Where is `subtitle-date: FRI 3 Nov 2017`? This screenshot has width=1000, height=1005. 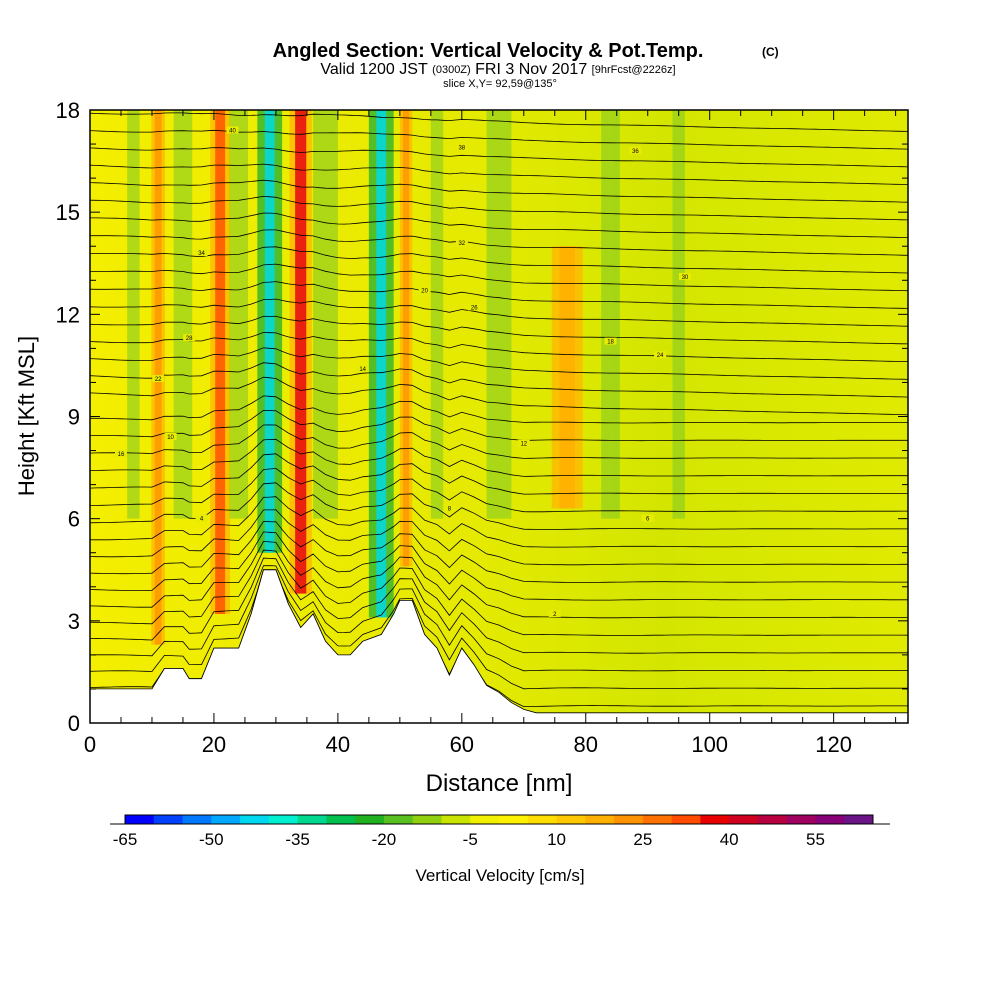
subtitle-date: FRI 3 Nov 2017 is located at coordinates (531, 69).